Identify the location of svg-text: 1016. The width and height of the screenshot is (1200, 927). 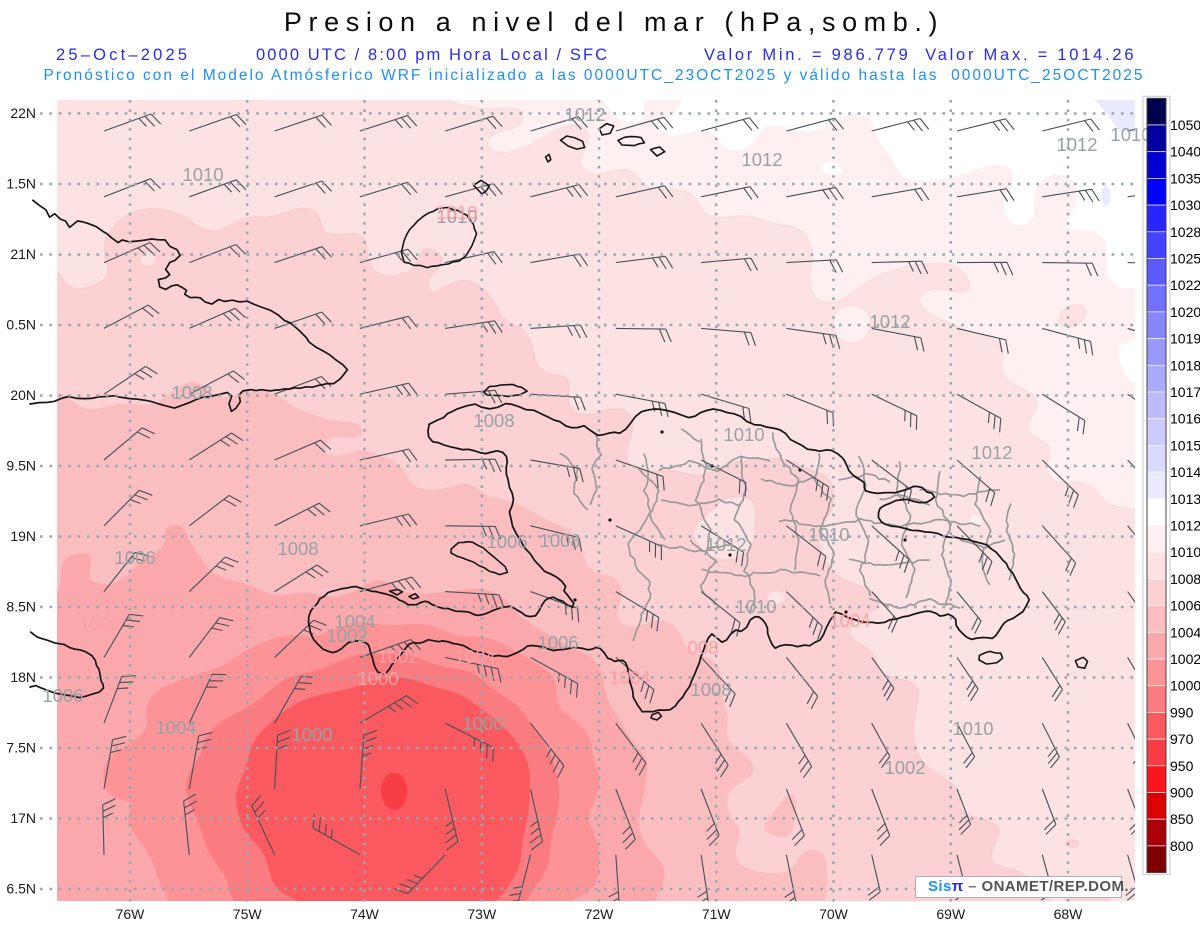
(1185, 419).